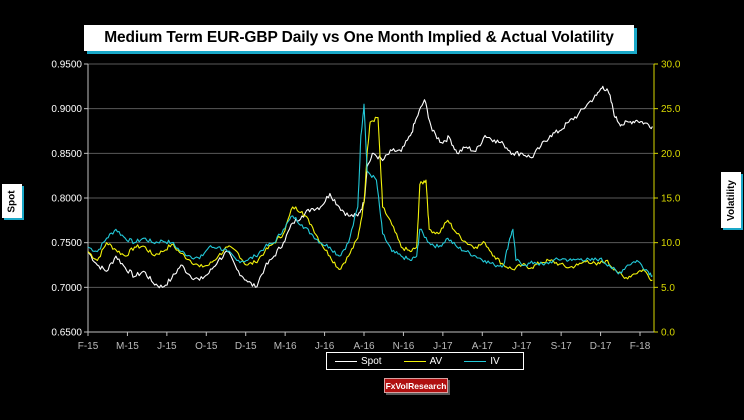  I want to click on right-axis-tick-label: 5.0, so click(668, 288).